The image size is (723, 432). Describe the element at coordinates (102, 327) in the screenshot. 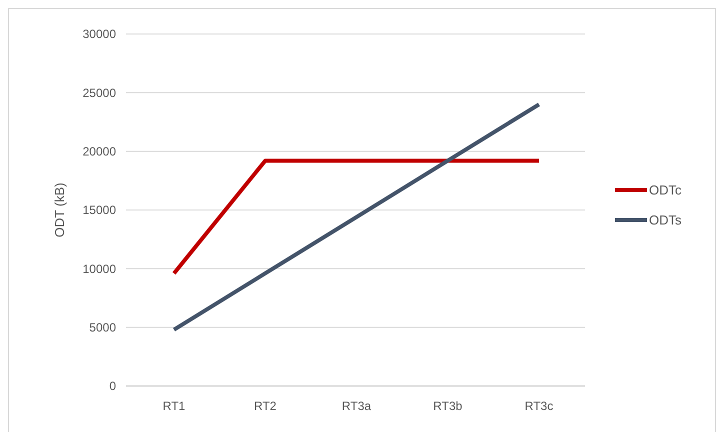

I see `y-tick-label: 5000` at that location.